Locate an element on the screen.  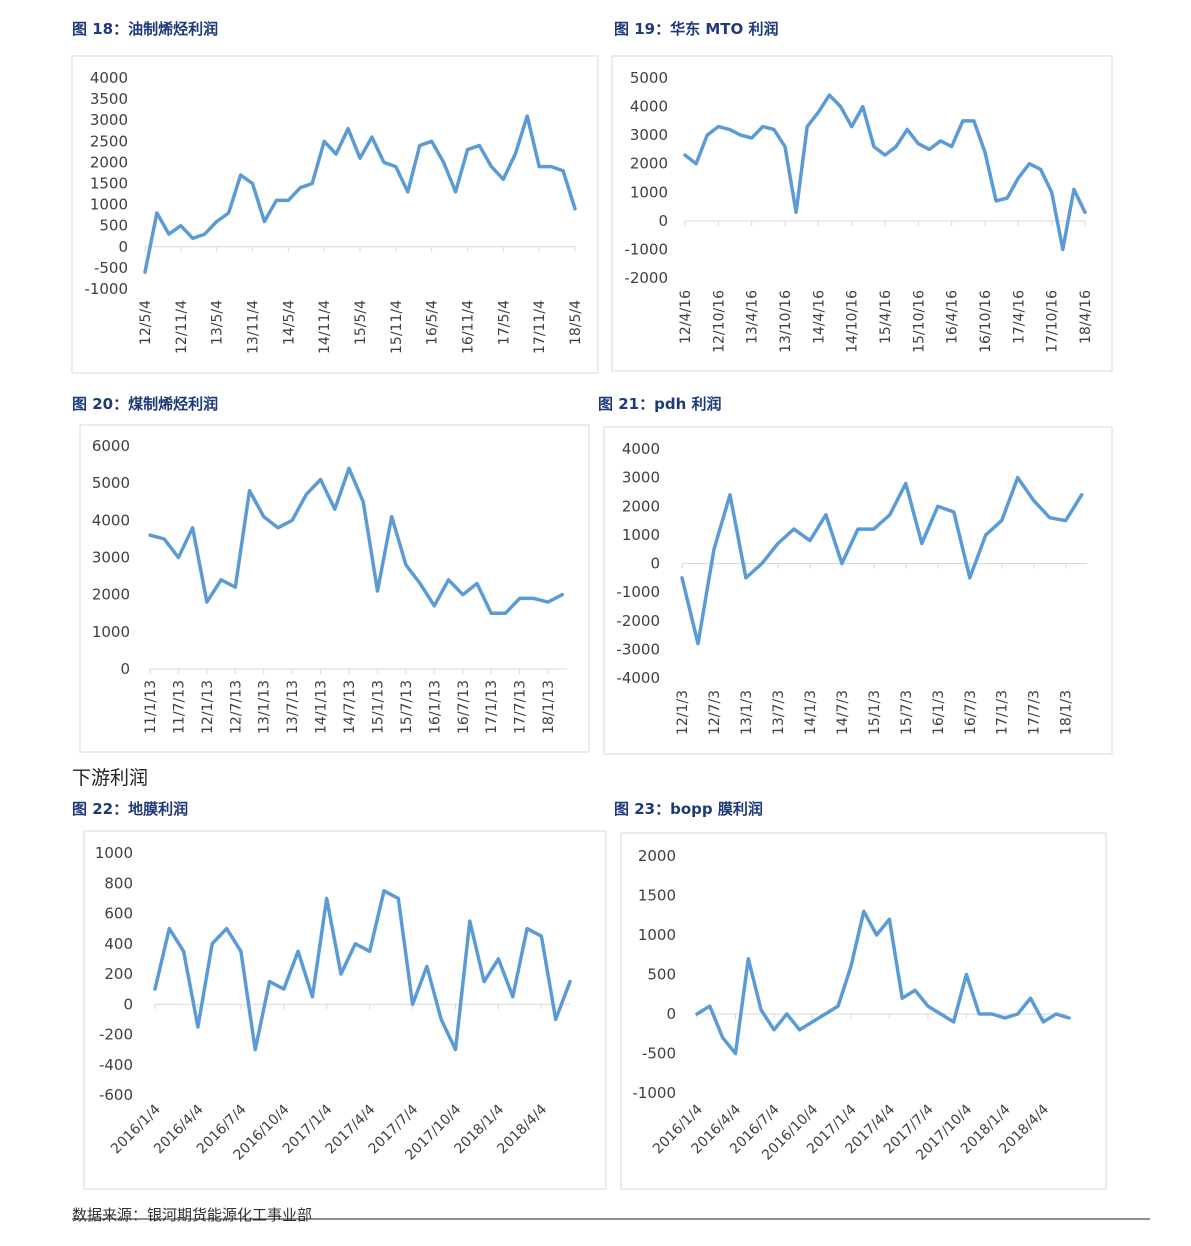
x-tick-label: 15/1/13 is located at coordinates (378, 707).